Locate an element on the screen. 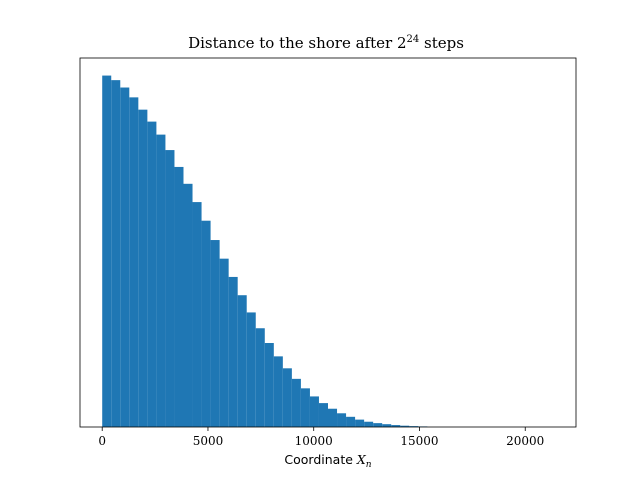 The image size is (640, 480). chart-title: Distance to the shore after 224 steps is located at coordinates (326, 43).